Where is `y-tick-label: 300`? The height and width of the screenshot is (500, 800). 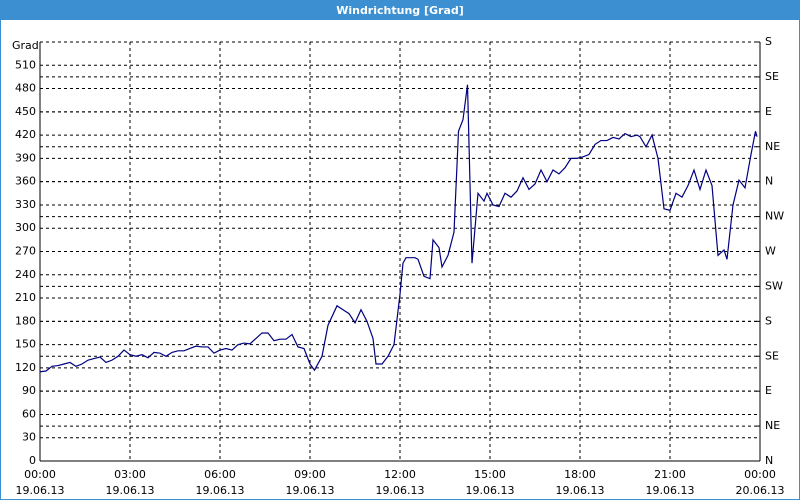
y-tick-label: 300 is located at coordinates (25, 227).